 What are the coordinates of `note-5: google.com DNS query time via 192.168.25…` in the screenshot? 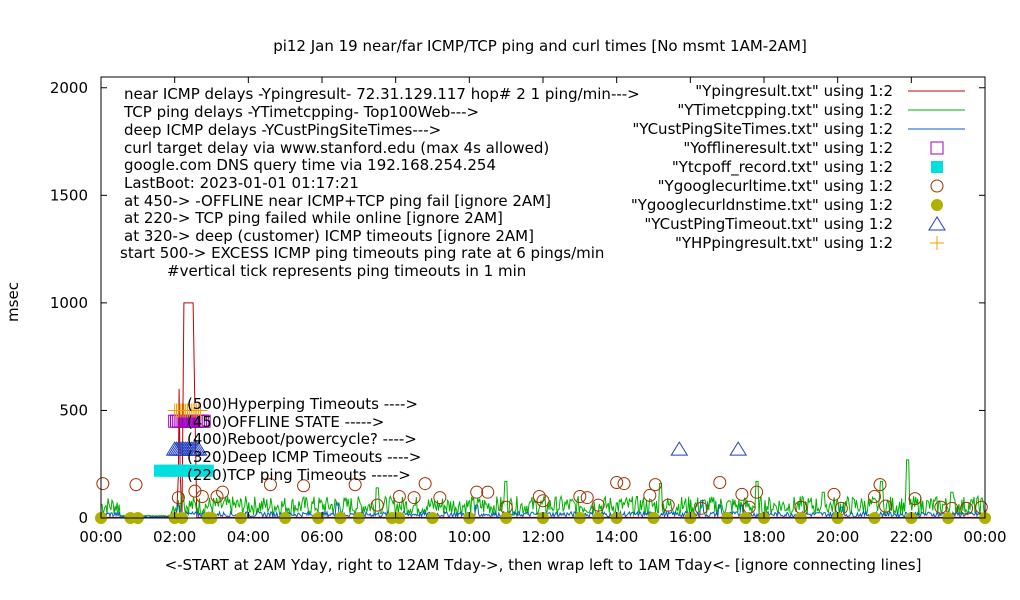 It's located at (310, 165).